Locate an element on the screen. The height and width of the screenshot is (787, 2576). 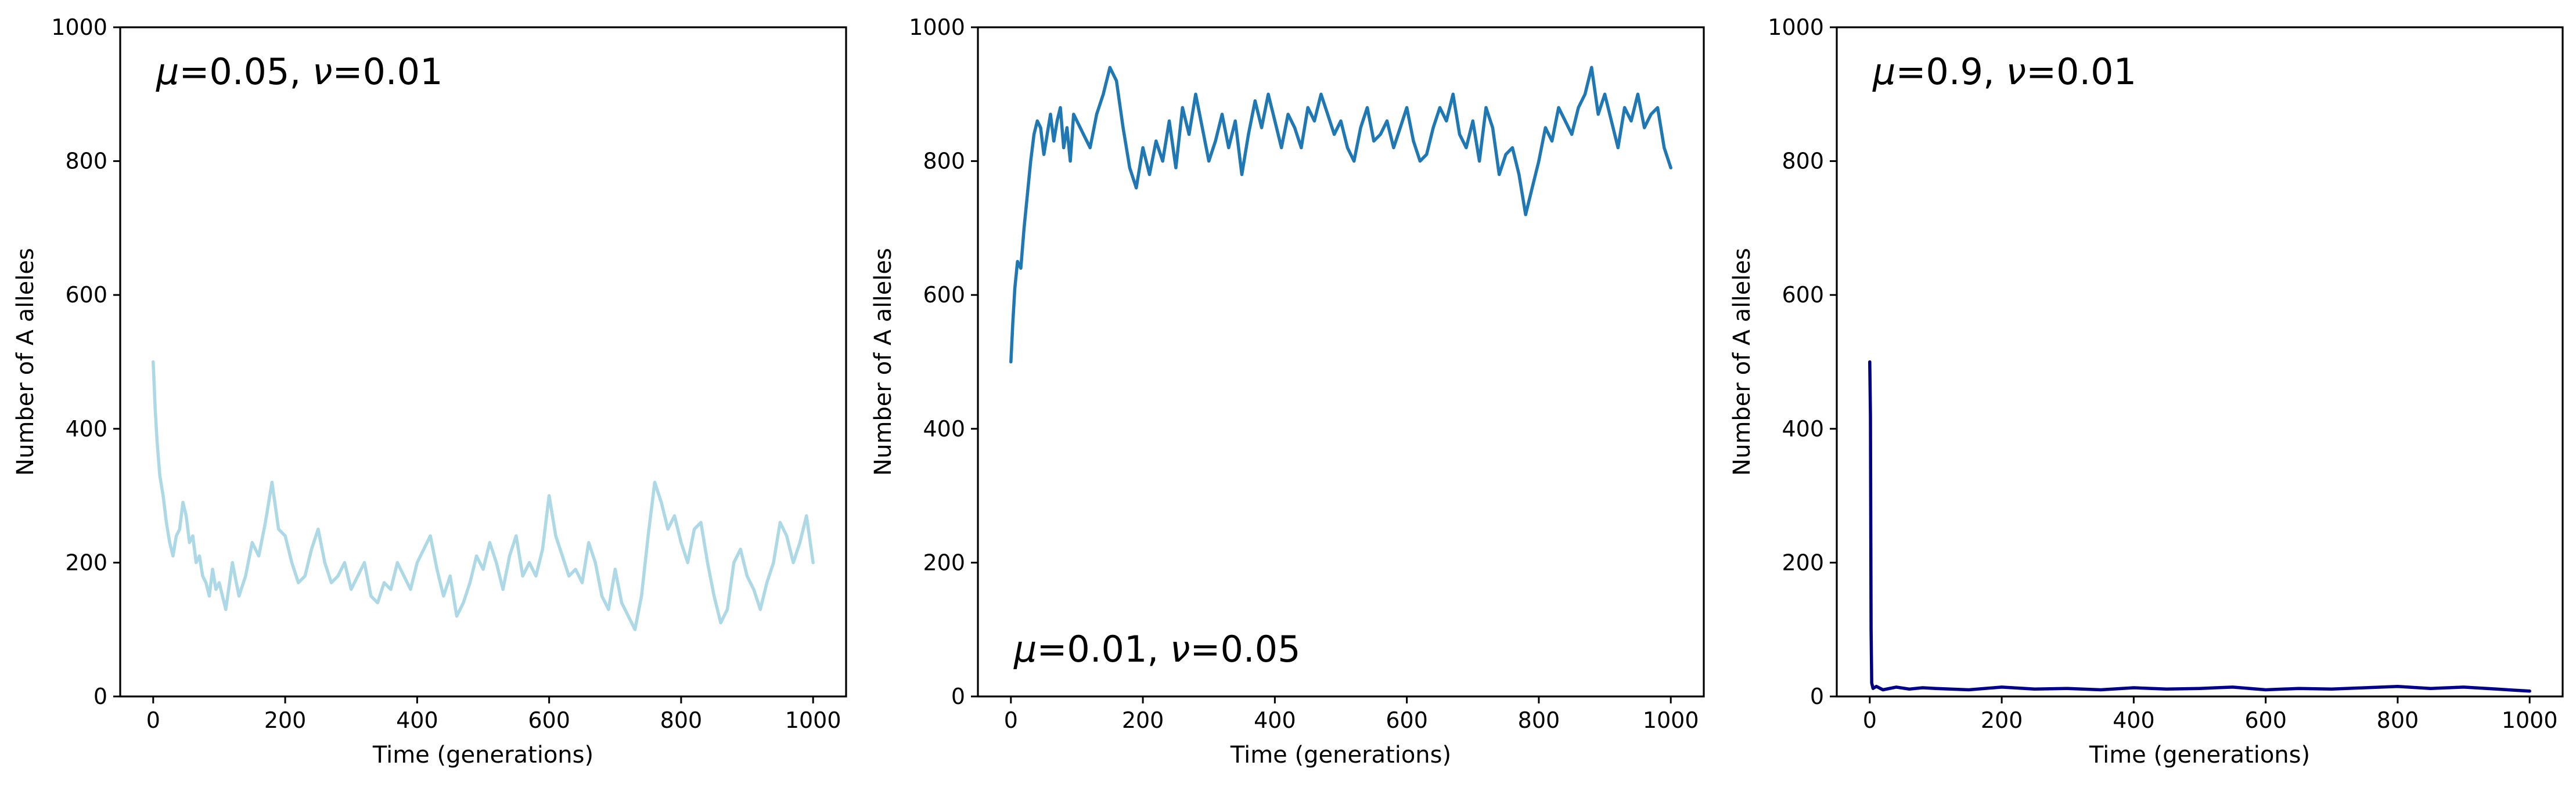
parameter-annotation: μ=0.05, ν=0.01 is located at coordinates (299, 71).